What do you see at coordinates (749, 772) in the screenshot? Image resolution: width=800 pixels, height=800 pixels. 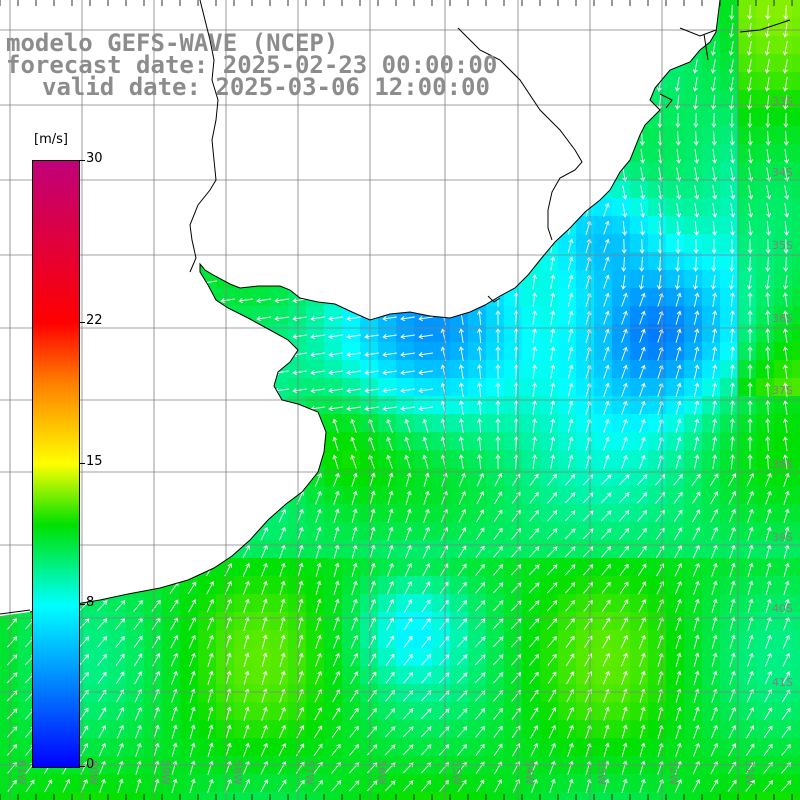 I see `longitude-label: 51W` at bounding box center [749, 772].